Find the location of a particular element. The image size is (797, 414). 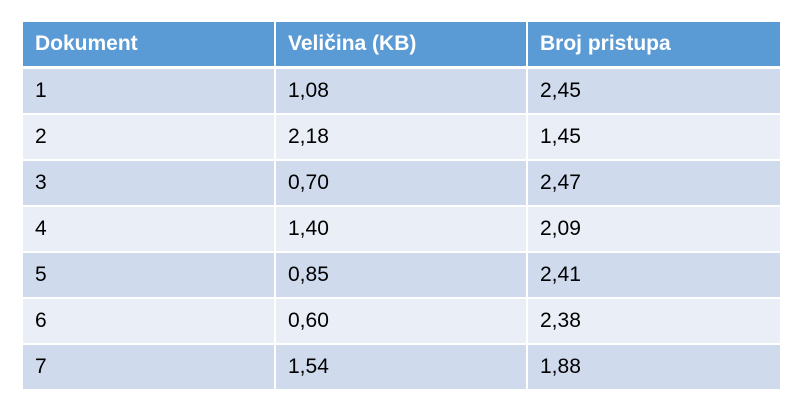

table-cell-dokument: 3 is located at coordinates (149, 183).